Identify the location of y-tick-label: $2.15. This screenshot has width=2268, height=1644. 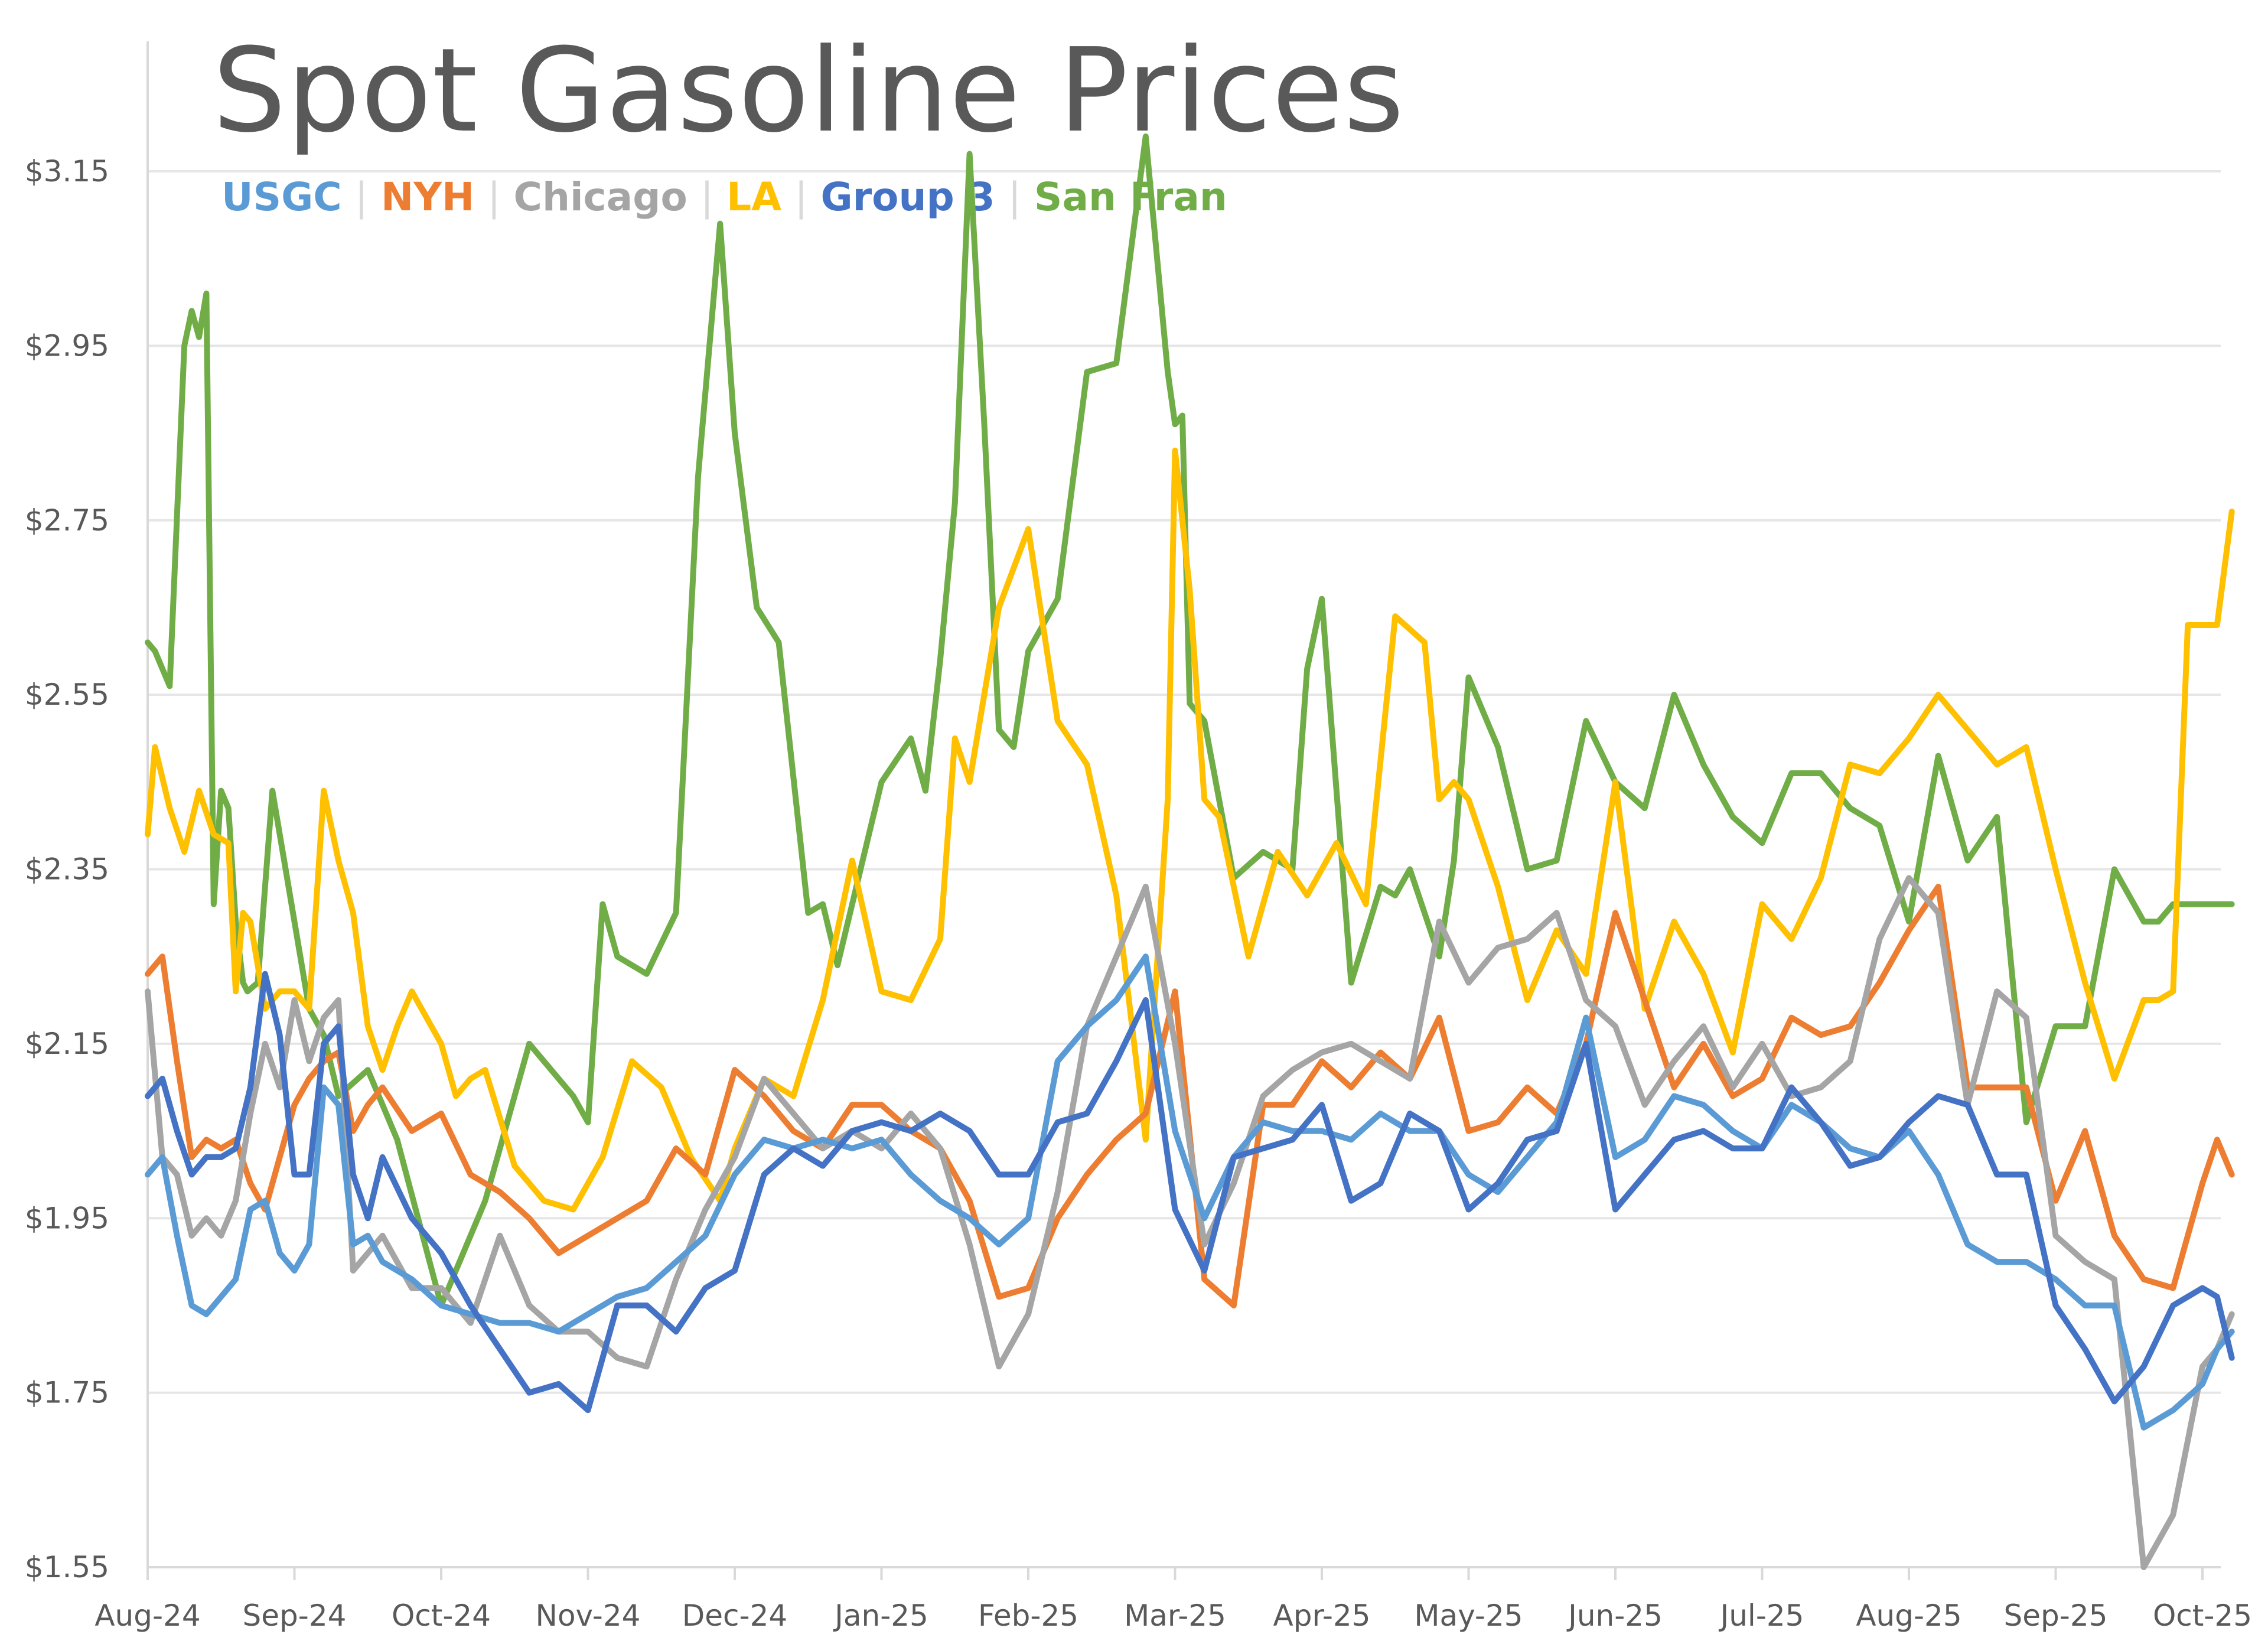
(67, 1044).